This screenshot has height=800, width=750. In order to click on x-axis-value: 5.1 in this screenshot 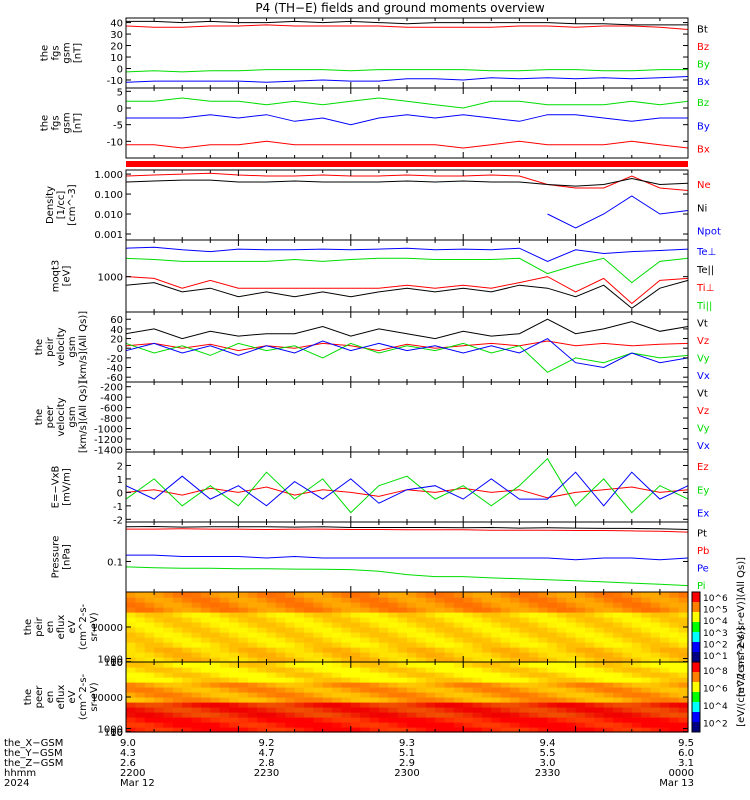, I will do `click(407, 753)`.